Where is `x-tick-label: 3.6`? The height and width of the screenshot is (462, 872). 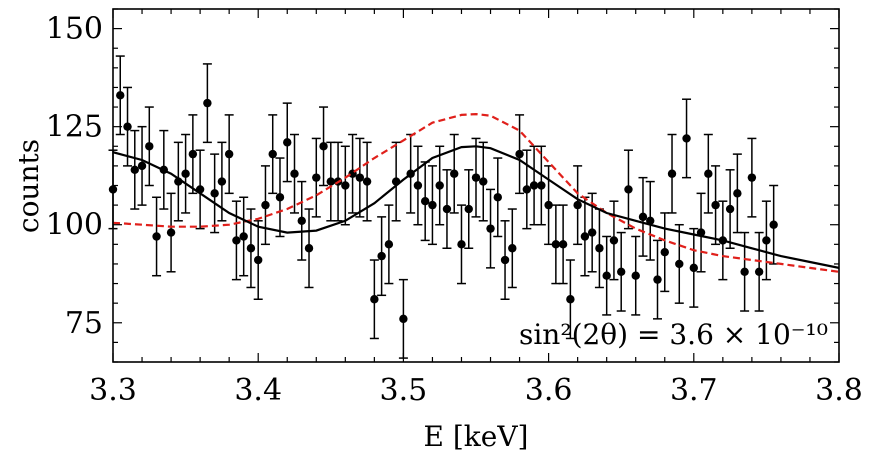
x-tick-label: 3.6 is located at coordinates (549, 390).